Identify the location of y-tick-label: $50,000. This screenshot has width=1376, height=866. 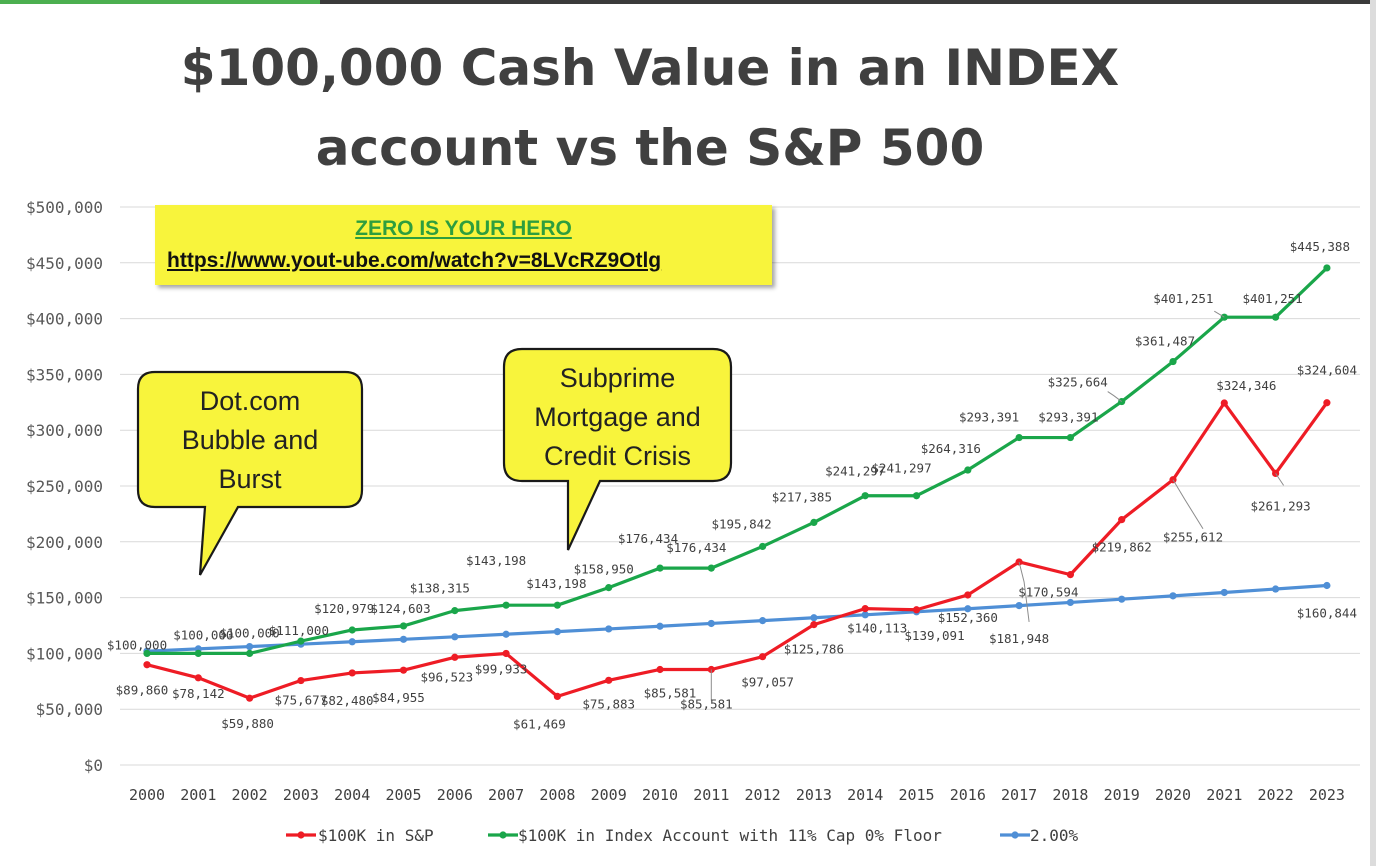
(69, 709).